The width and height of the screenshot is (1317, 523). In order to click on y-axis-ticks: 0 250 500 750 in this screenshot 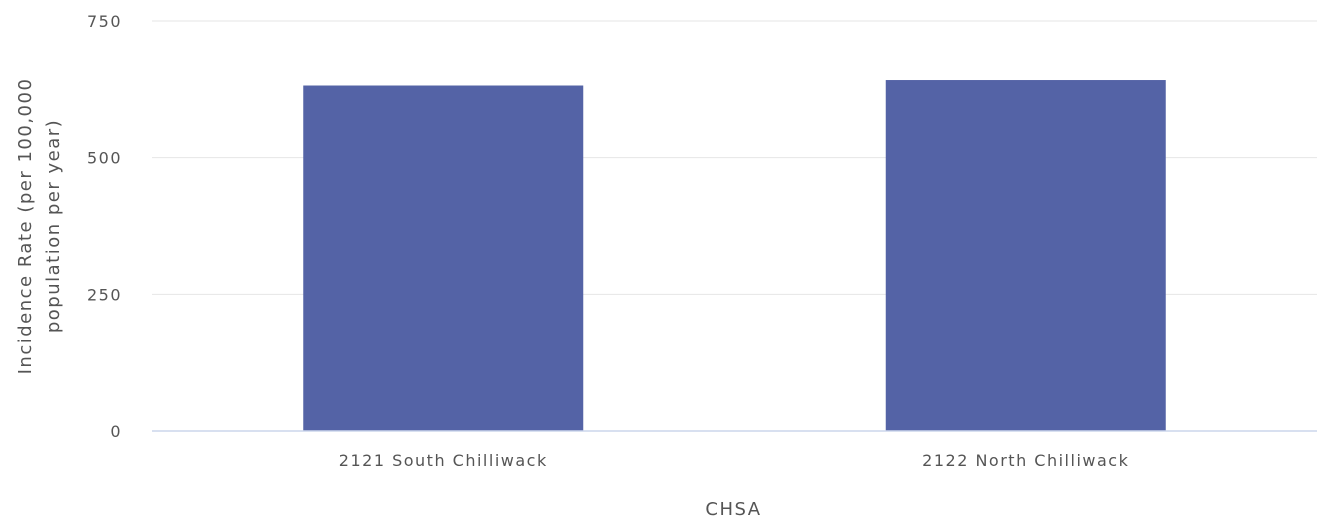, I will do `click(104, 226)`.